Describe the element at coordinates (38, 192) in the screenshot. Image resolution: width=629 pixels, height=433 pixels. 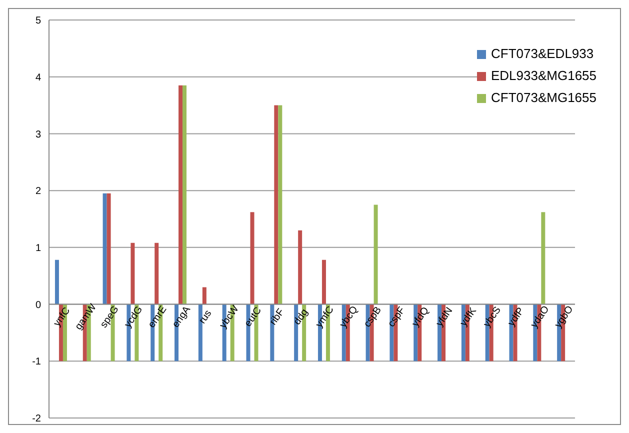
I see `y-tick-label: 2` at that location.